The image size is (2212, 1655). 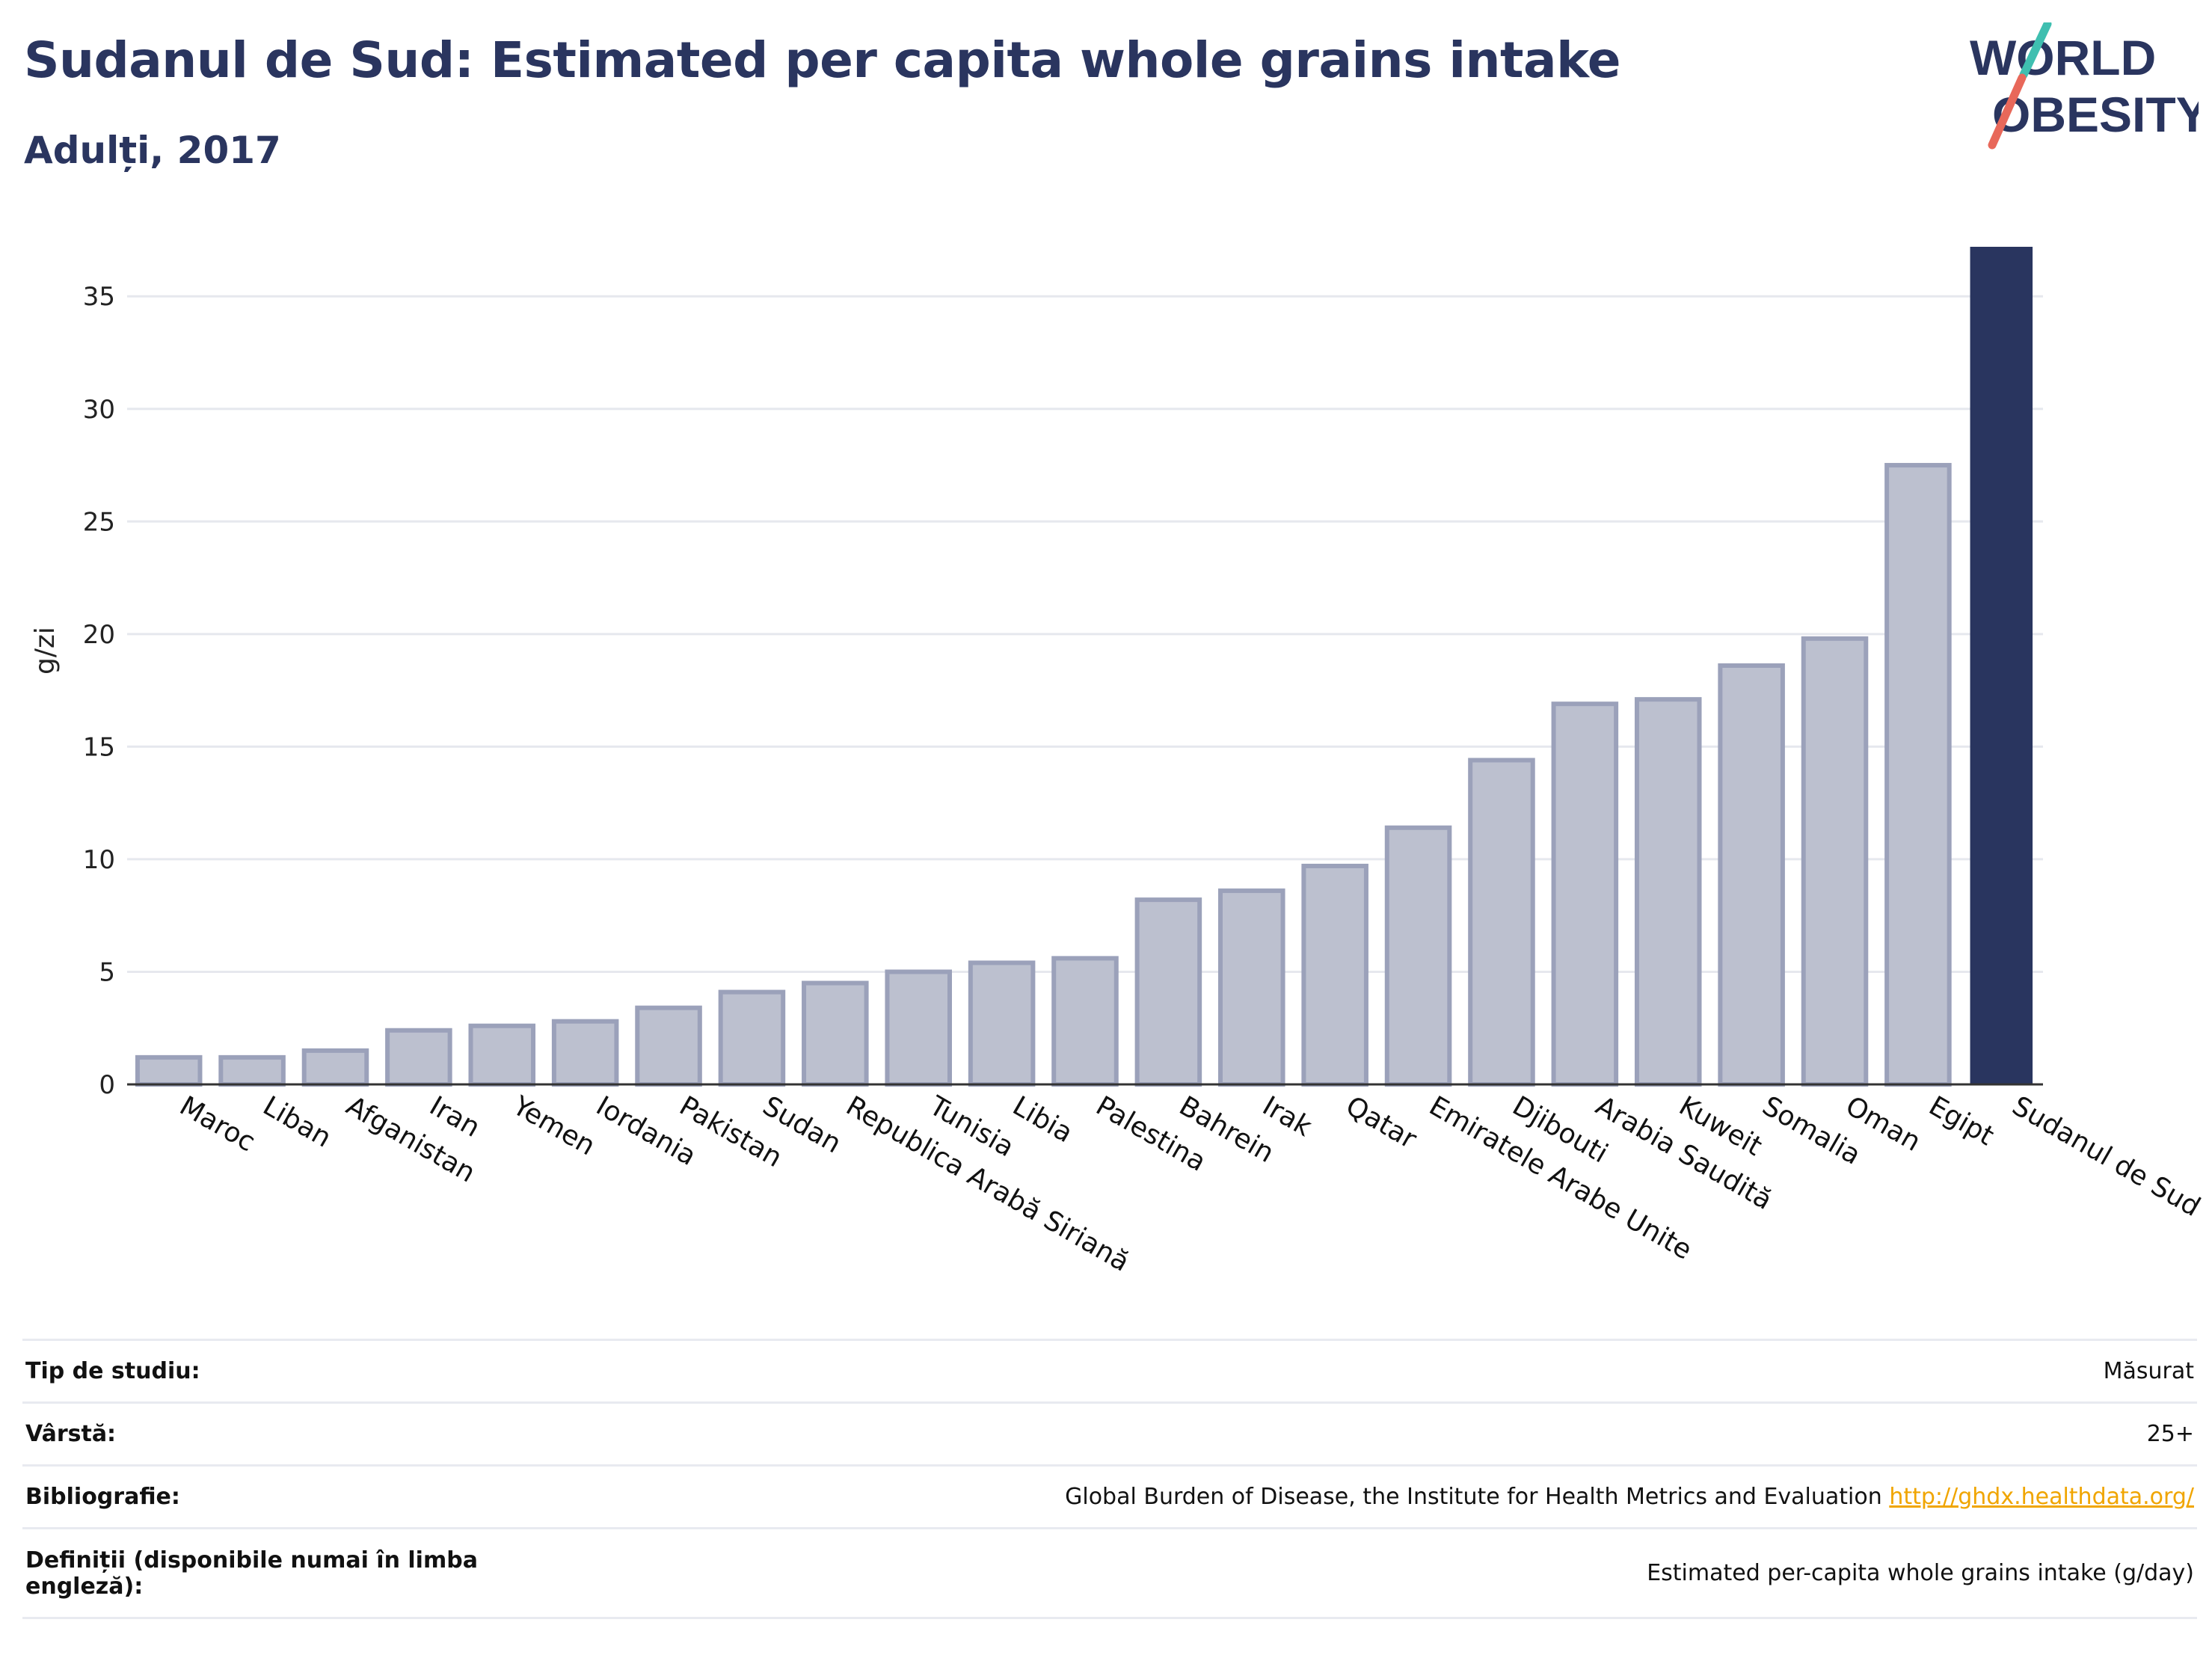 I want to click on y-tick-label: 15, so click(x=99, y=747).